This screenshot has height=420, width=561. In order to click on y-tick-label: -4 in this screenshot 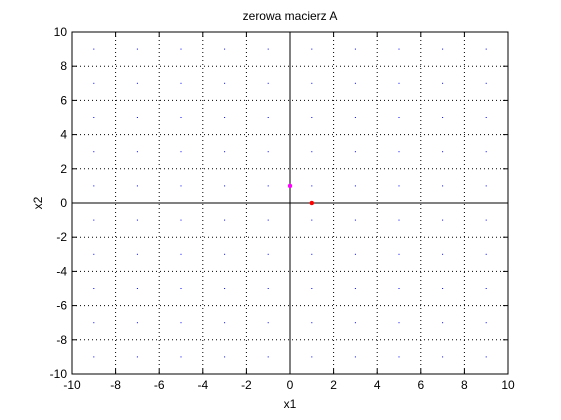, I will do `click(61, 271)`.